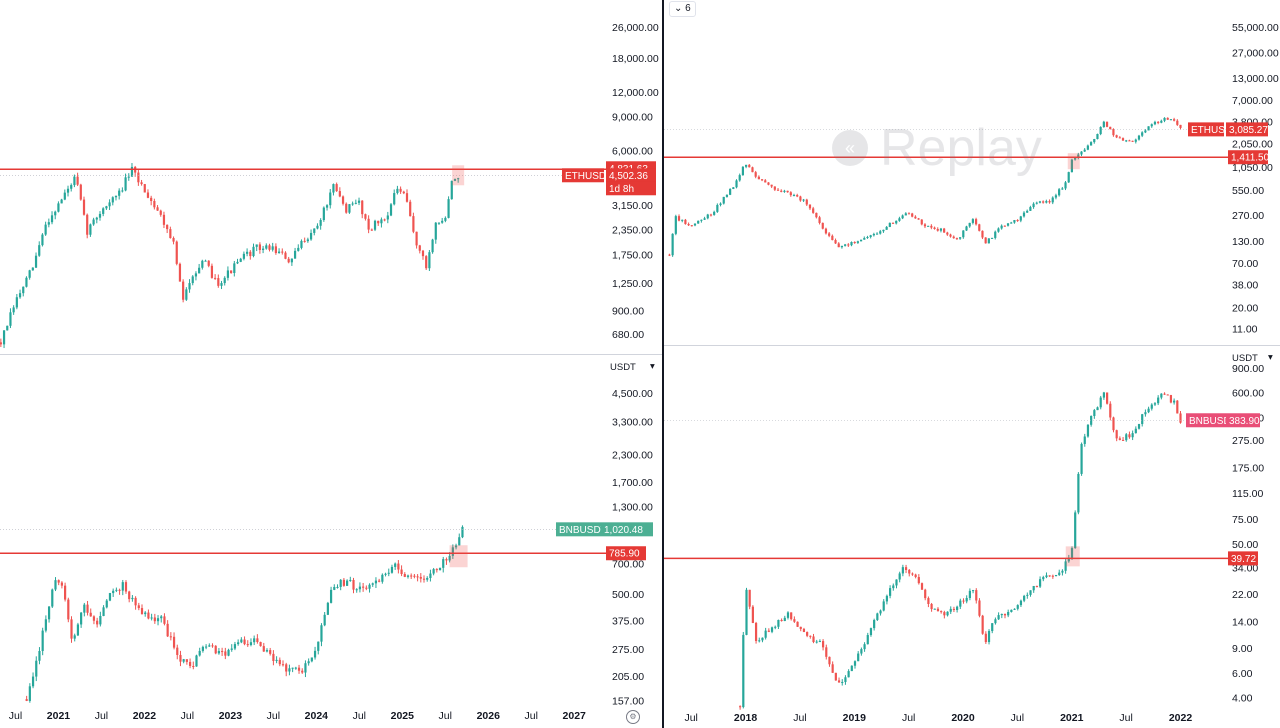 The height and width of the screenshot is (728, 1280). What do you see at coordinates (1244, 421) in the screenshot?
I see `price-label: 383.90` at bounding box center [1244, 421].